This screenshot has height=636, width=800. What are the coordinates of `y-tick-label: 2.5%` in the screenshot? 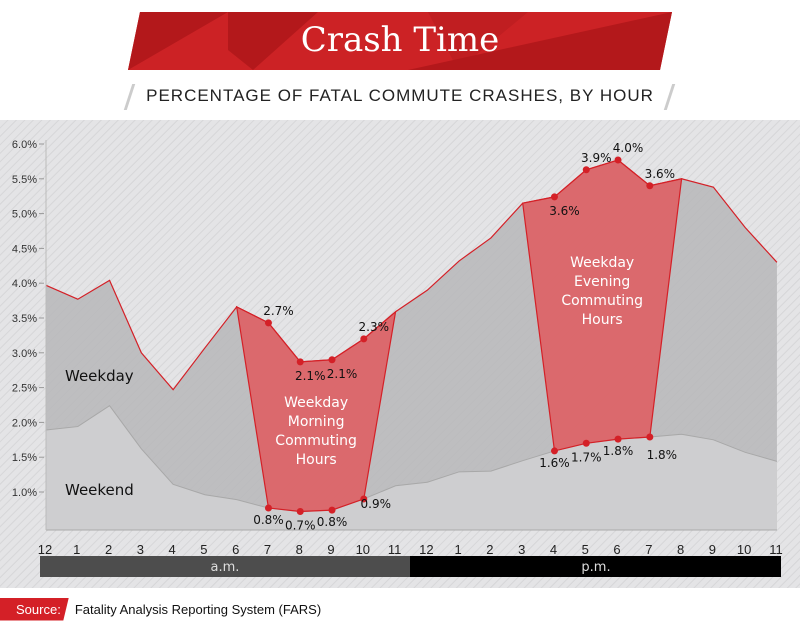 It's located at (24, 389).